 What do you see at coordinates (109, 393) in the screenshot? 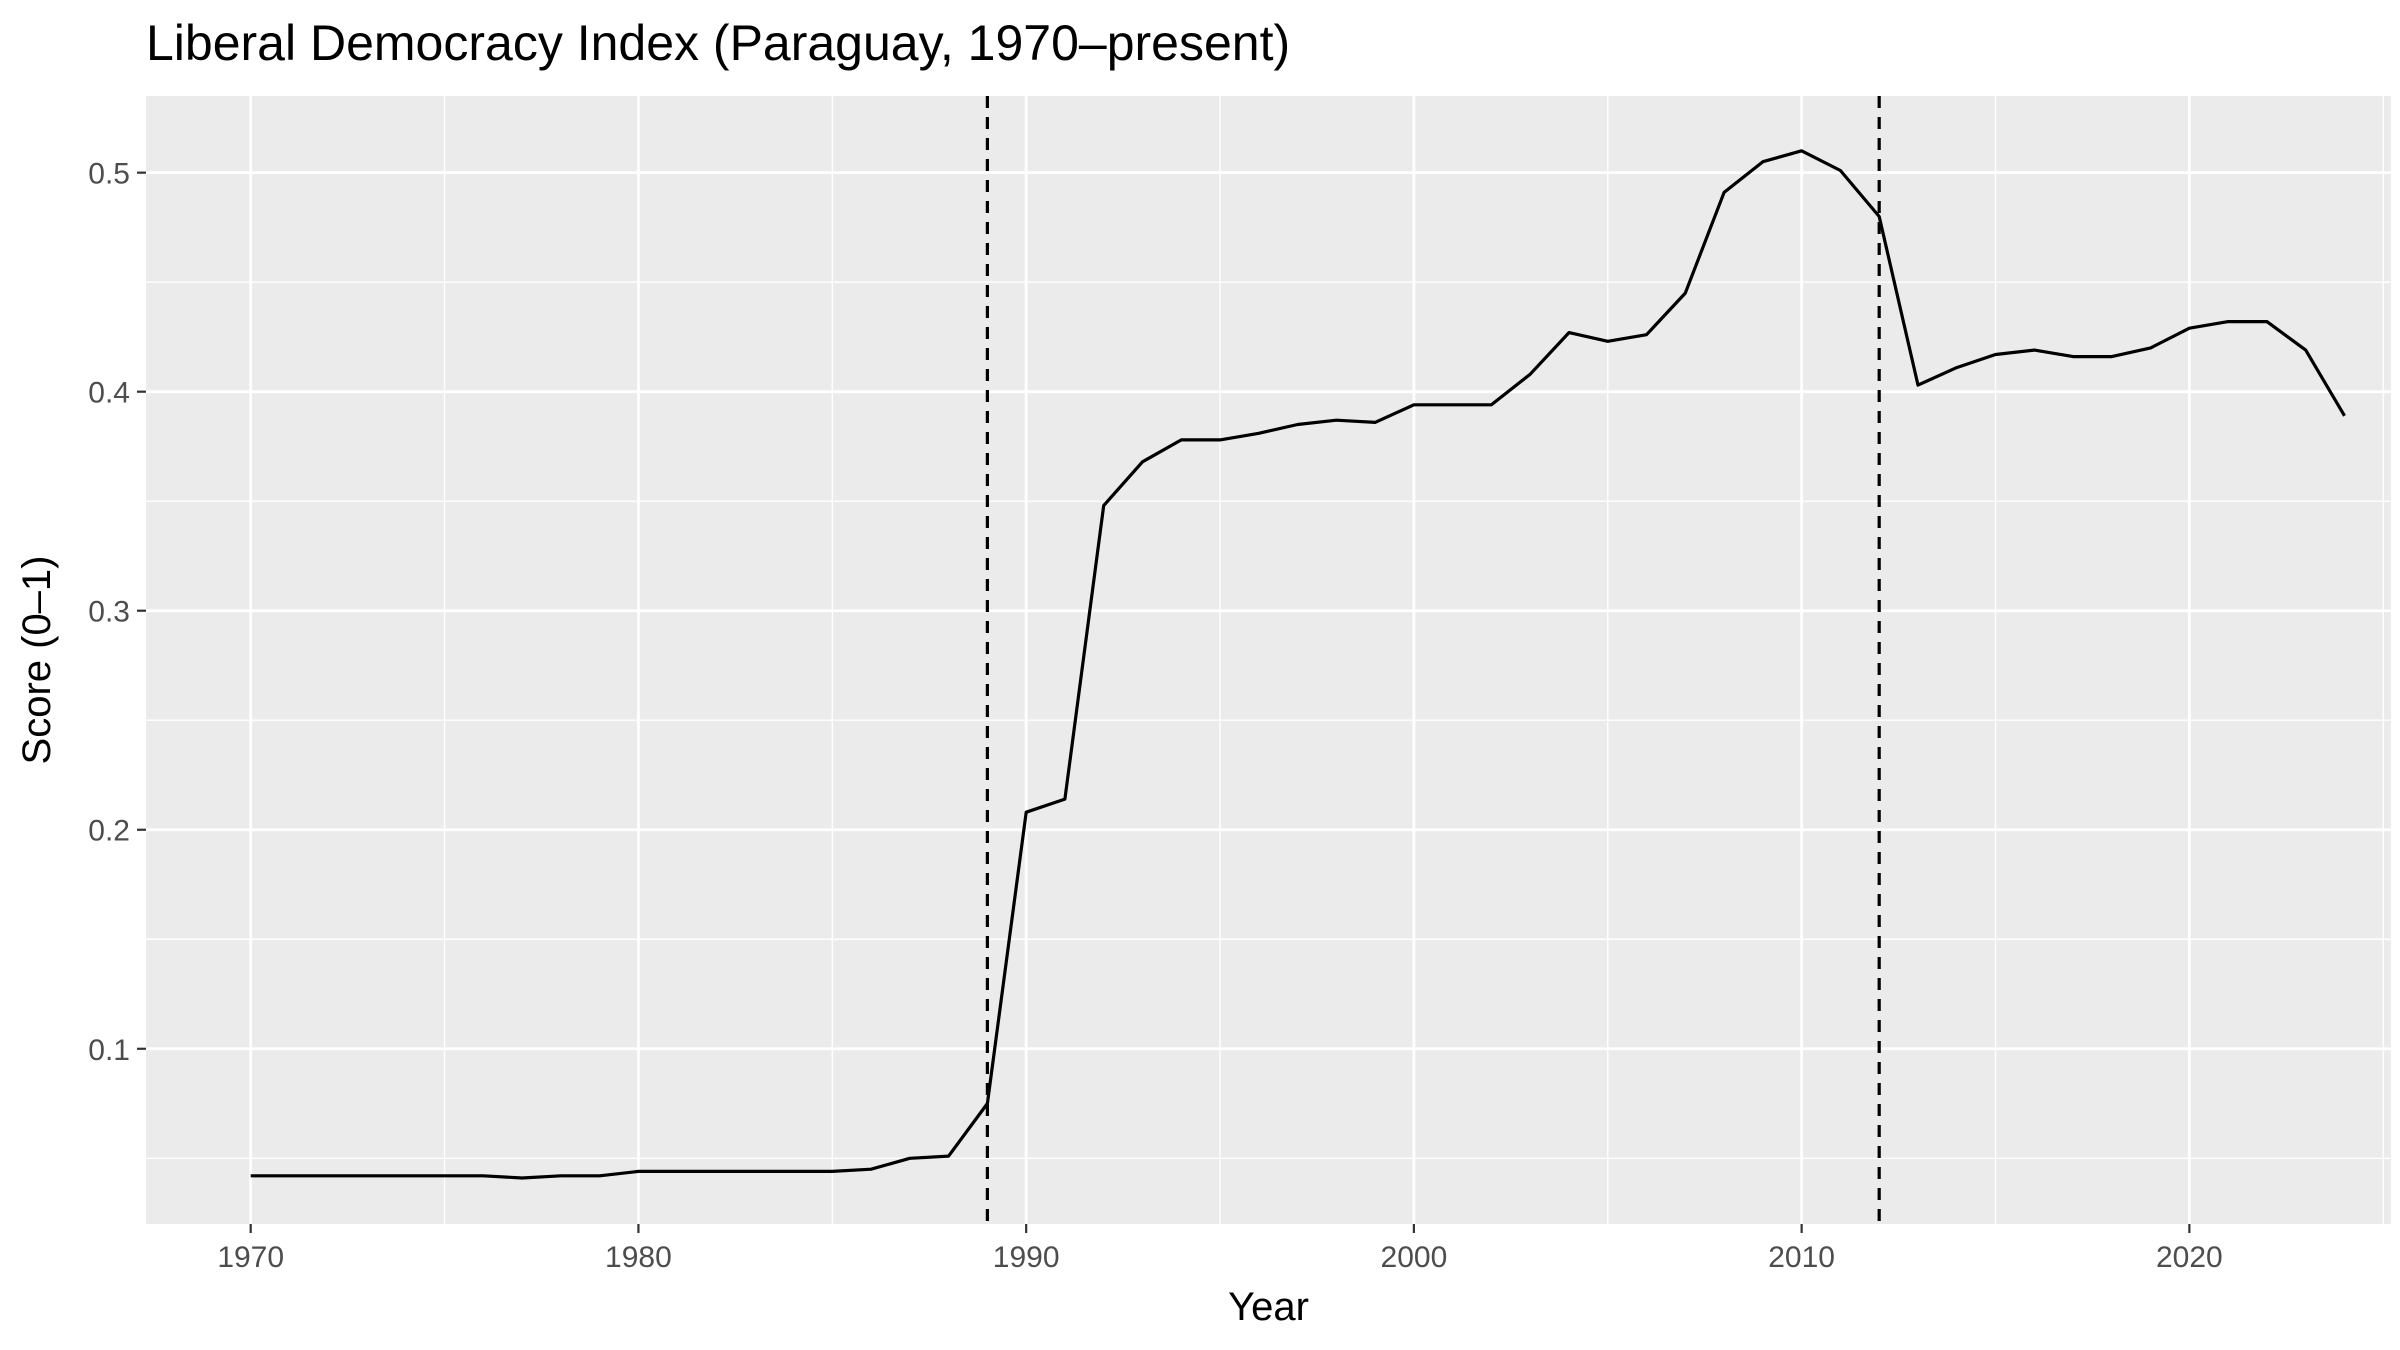
I see `y-tick-label: 0.4` at bounding box center [109, 393].